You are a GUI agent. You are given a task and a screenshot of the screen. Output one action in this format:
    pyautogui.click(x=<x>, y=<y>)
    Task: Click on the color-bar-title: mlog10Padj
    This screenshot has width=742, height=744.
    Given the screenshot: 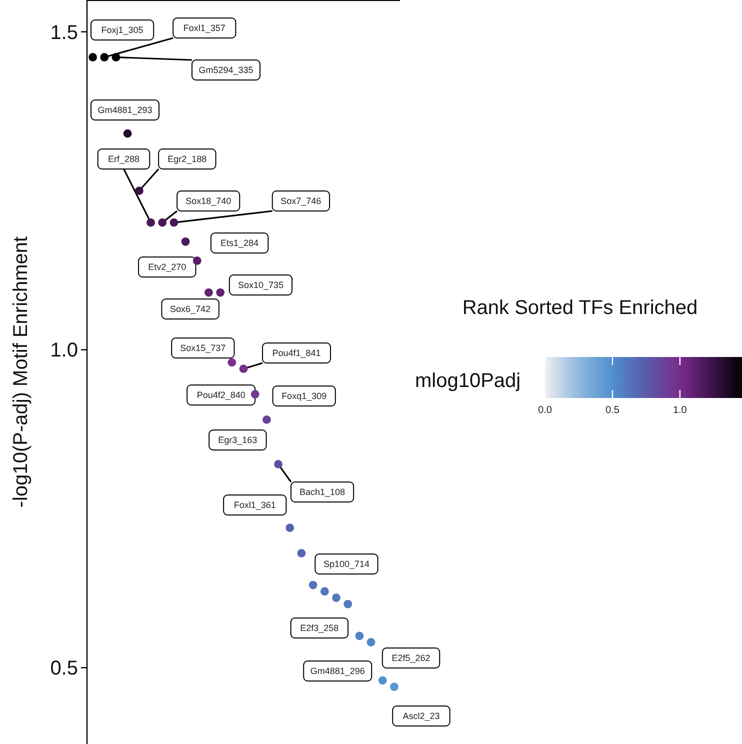 What is the action you would take?
    pyautogui.click(x=468, y=381)
    